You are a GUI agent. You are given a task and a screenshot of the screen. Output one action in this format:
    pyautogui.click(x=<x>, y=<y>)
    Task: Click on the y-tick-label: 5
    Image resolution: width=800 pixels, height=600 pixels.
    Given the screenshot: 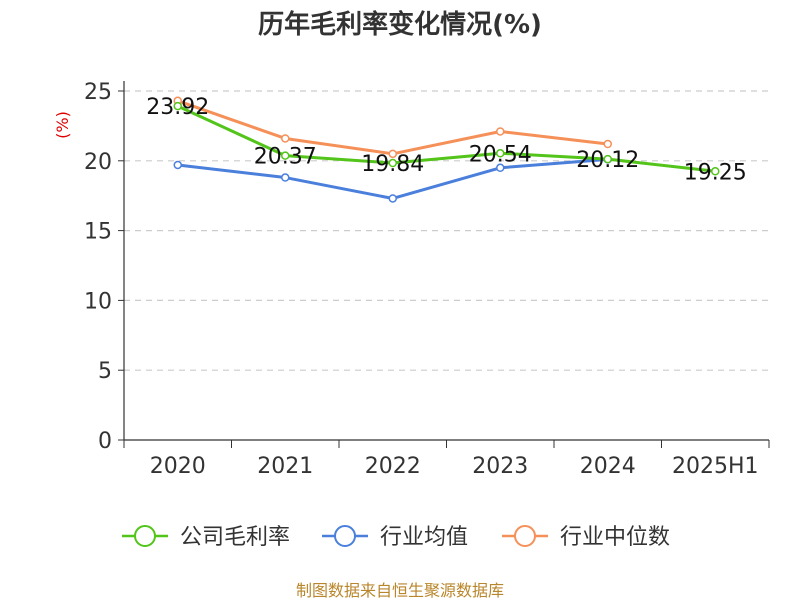 What is the action you would take?
    pyautogui.click(x=105, y=371)
    